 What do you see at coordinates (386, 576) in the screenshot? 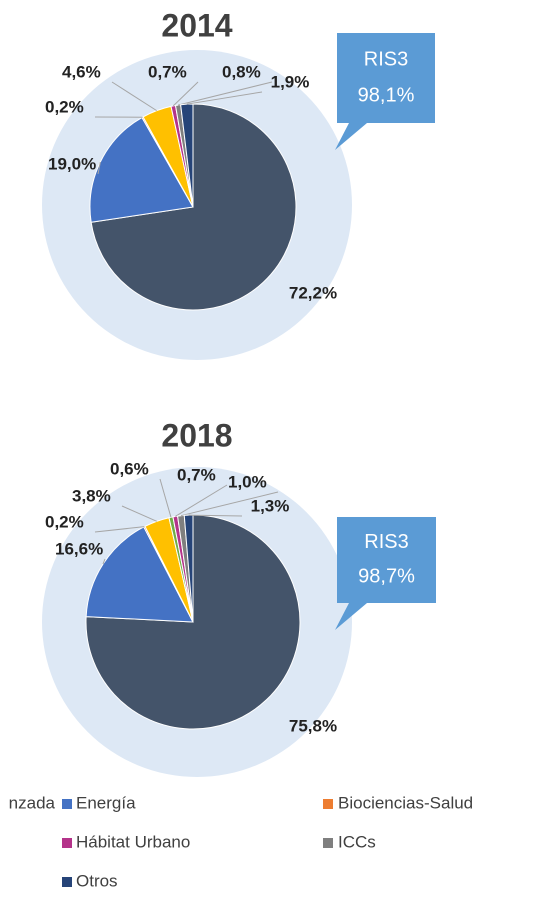
I see `callout-text: 98,7%` at bounding box center [386, 576].